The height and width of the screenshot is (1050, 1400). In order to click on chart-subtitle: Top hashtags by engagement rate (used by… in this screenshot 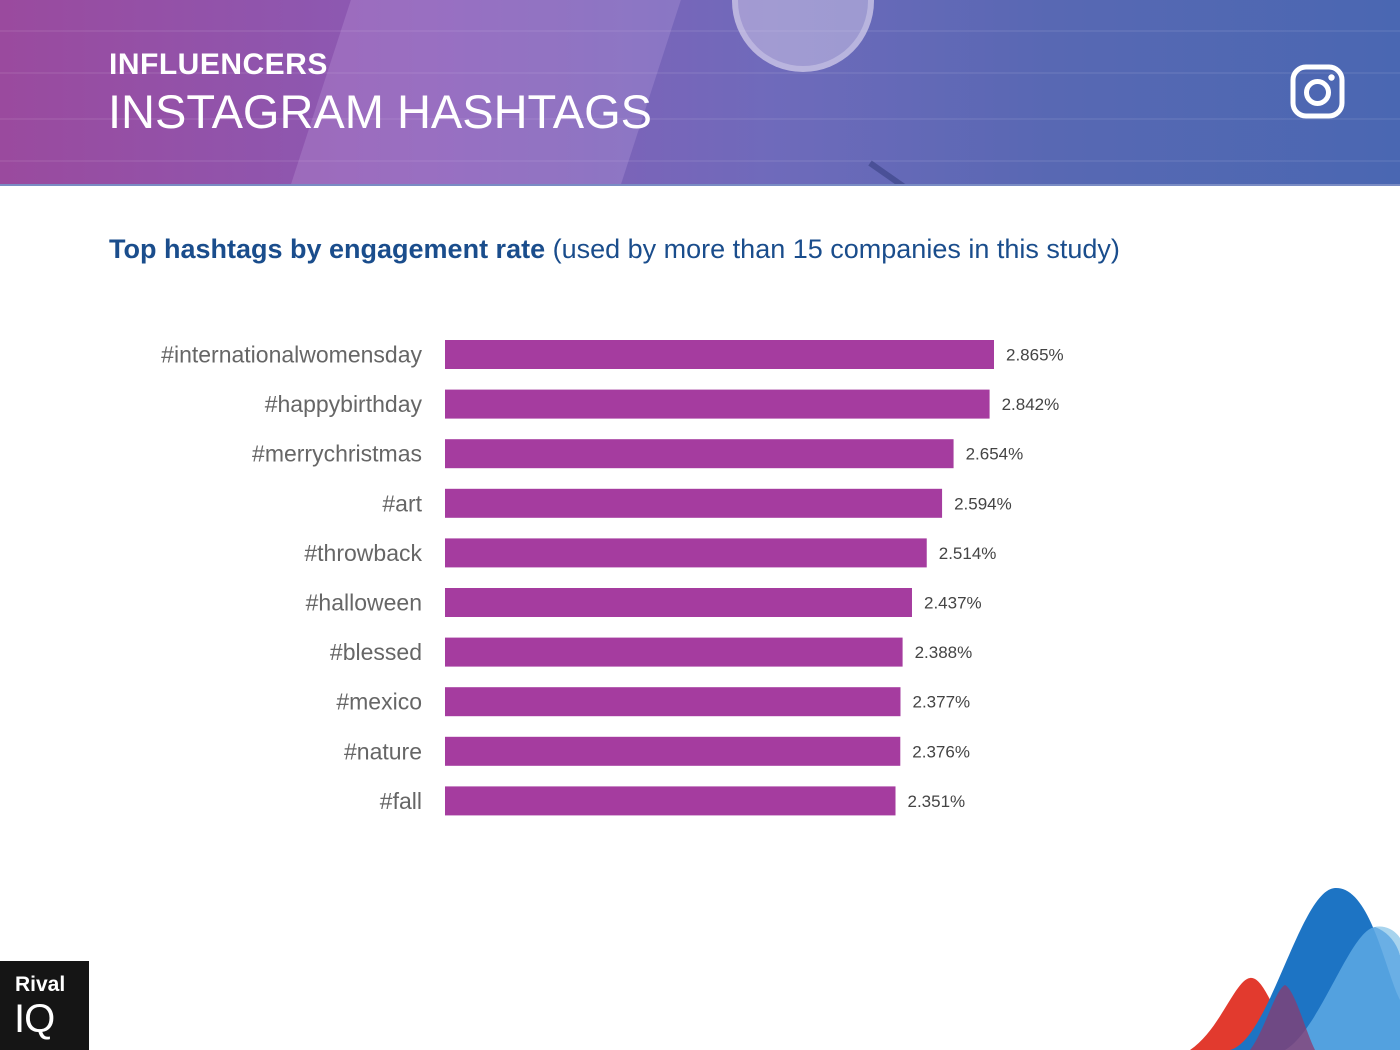, I will do `click(614, 249)`.